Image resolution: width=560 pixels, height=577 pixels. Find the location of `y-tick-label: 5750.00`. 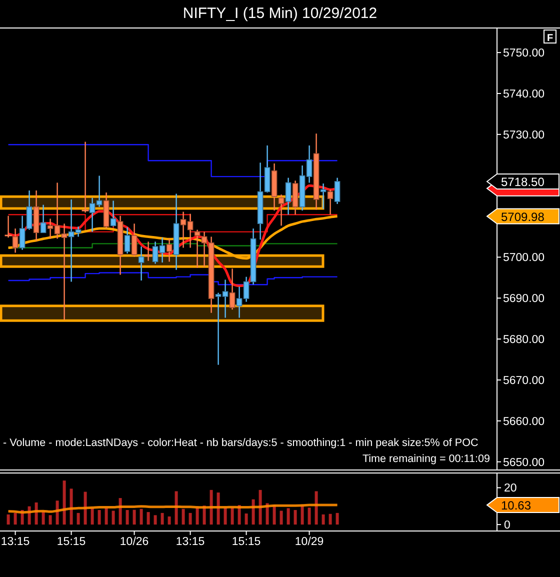

y-tick-label: 5750.00 is located at coordinates (524, 54).